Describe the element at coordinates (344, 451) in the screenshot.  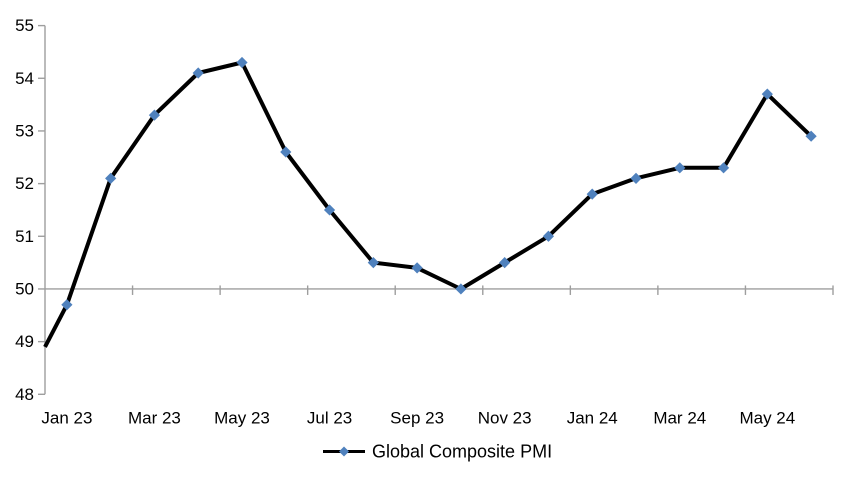
I see `legend-diamond-icon` at that location.